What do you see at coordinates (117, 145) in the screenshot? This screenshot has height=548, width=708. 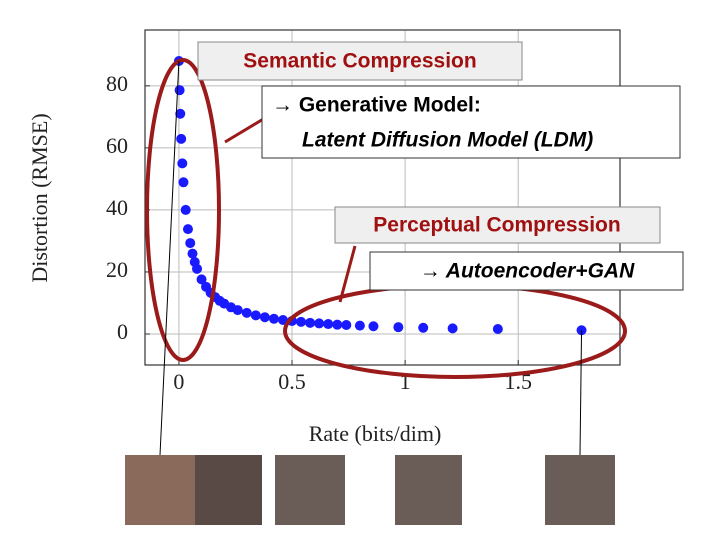 I see `y-tick-label: 60` at bounding box center [117, 145].